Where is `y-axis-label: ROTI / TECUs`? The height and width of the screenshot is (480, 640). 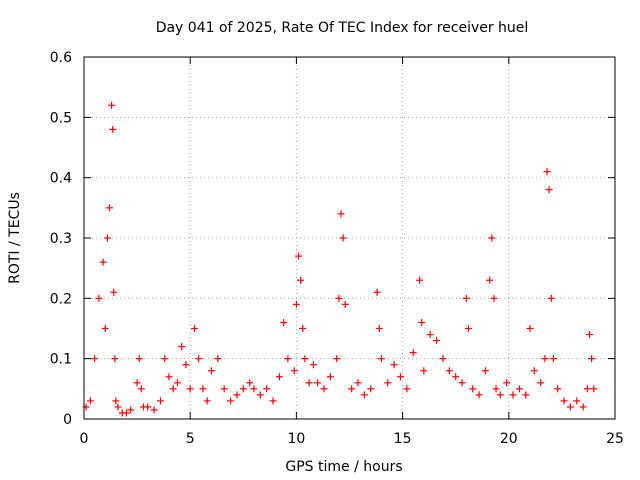 y-axis-label: ROTI / TECUs is located at coordinates (15, 238).